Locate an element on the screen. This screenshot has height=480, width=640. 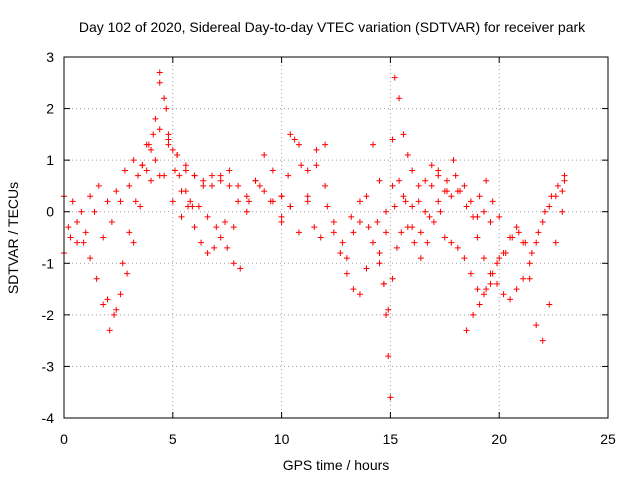
y-tick-label: -4 is located at coordinates (48, 418).